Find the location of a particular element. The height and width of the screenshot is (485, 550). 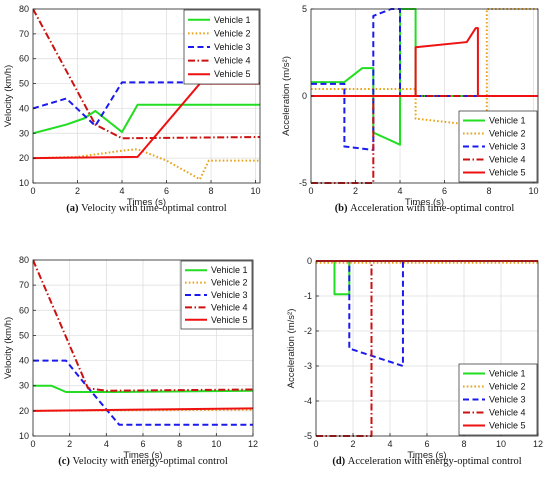

caption-text: Acceleration with energy-optimal control is located at coordinates (435, 461).